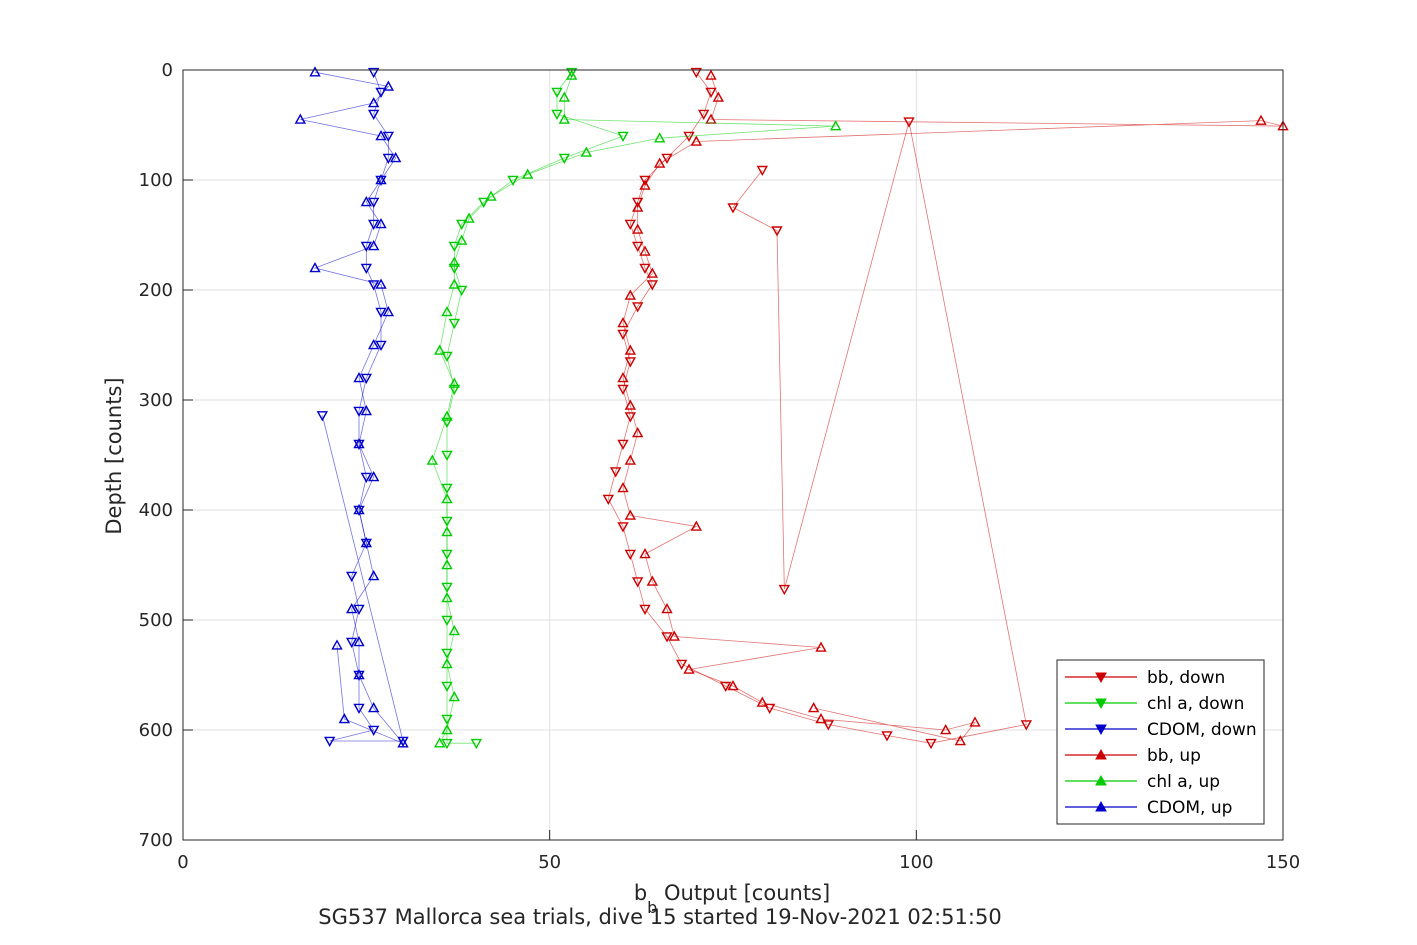 This screenshot has height=945, width=1417. I want to click on series-cdom-up, so click(351, 407).